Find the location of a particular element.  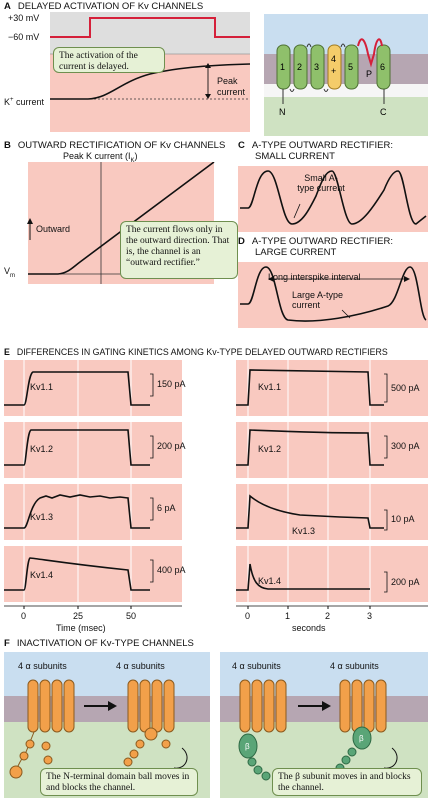

svg-text: 6 is located at coordinates (382, 67).